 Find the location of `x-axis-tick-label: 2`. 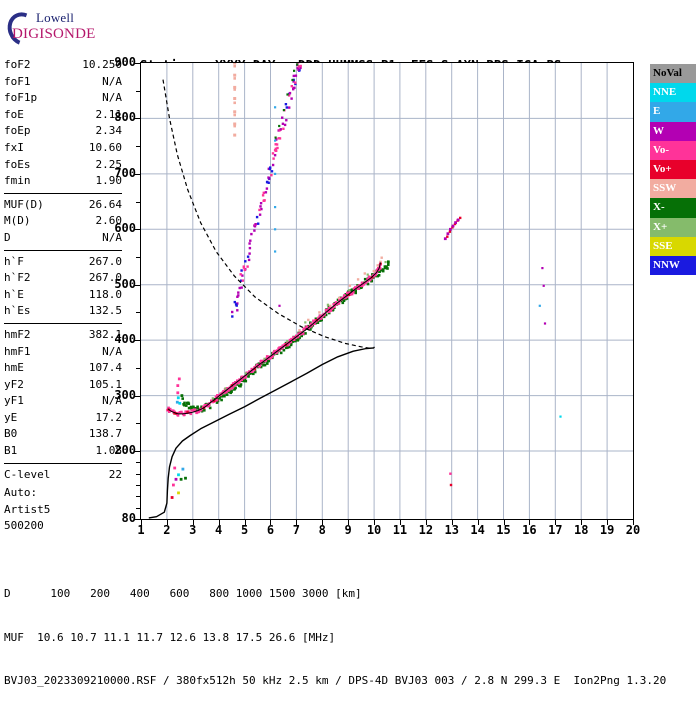

x-axis-tick-label: 2 is located at coordinates (167, 530).